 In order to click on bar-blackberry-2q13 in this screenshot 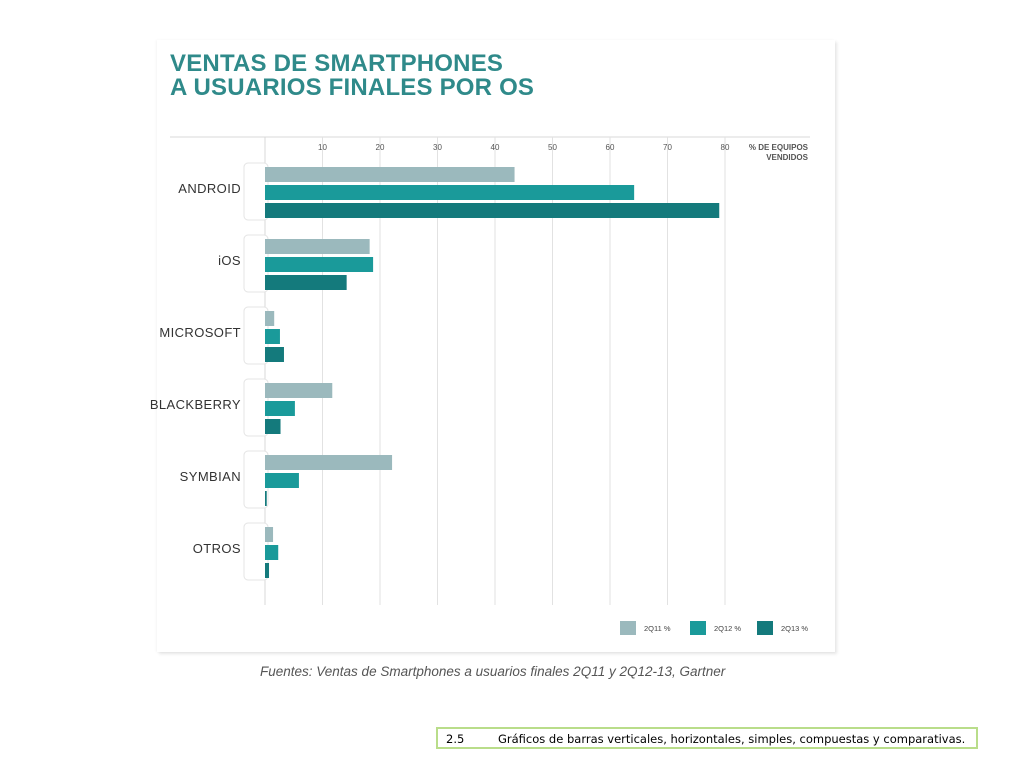, I will do `click(273, 426)`.